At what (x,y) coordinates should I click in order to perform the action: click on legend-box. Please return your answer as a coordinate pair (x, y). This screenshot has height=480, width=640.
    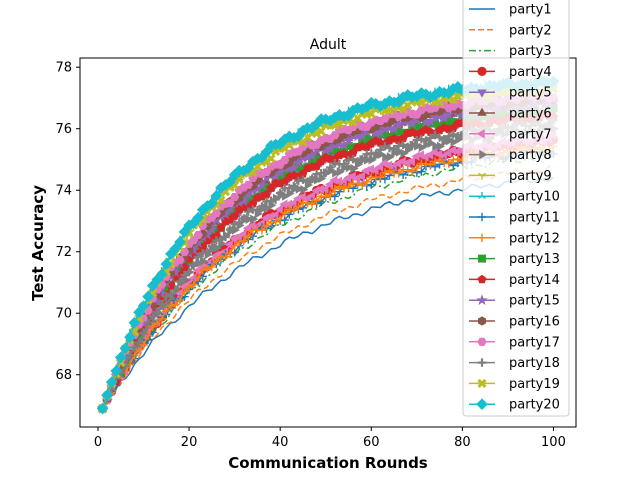
    Looking at the image, I should click on (516, 208).